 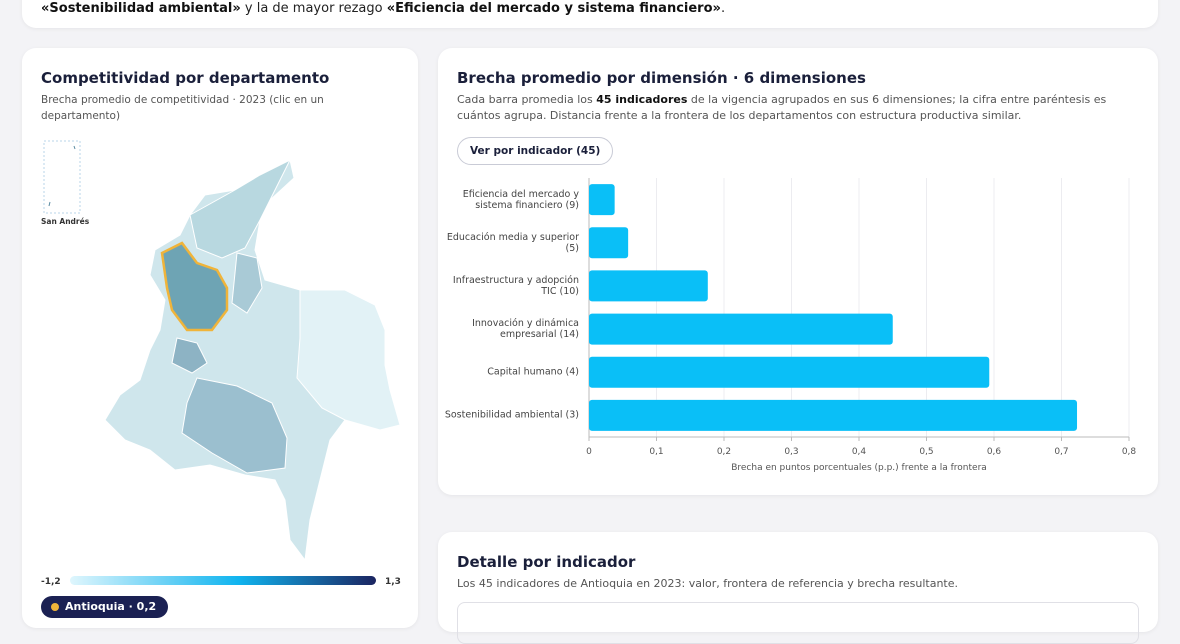 I want to click on y-tick-label: Sostenibilidad ambiental (3), so click(x=511, y=415).